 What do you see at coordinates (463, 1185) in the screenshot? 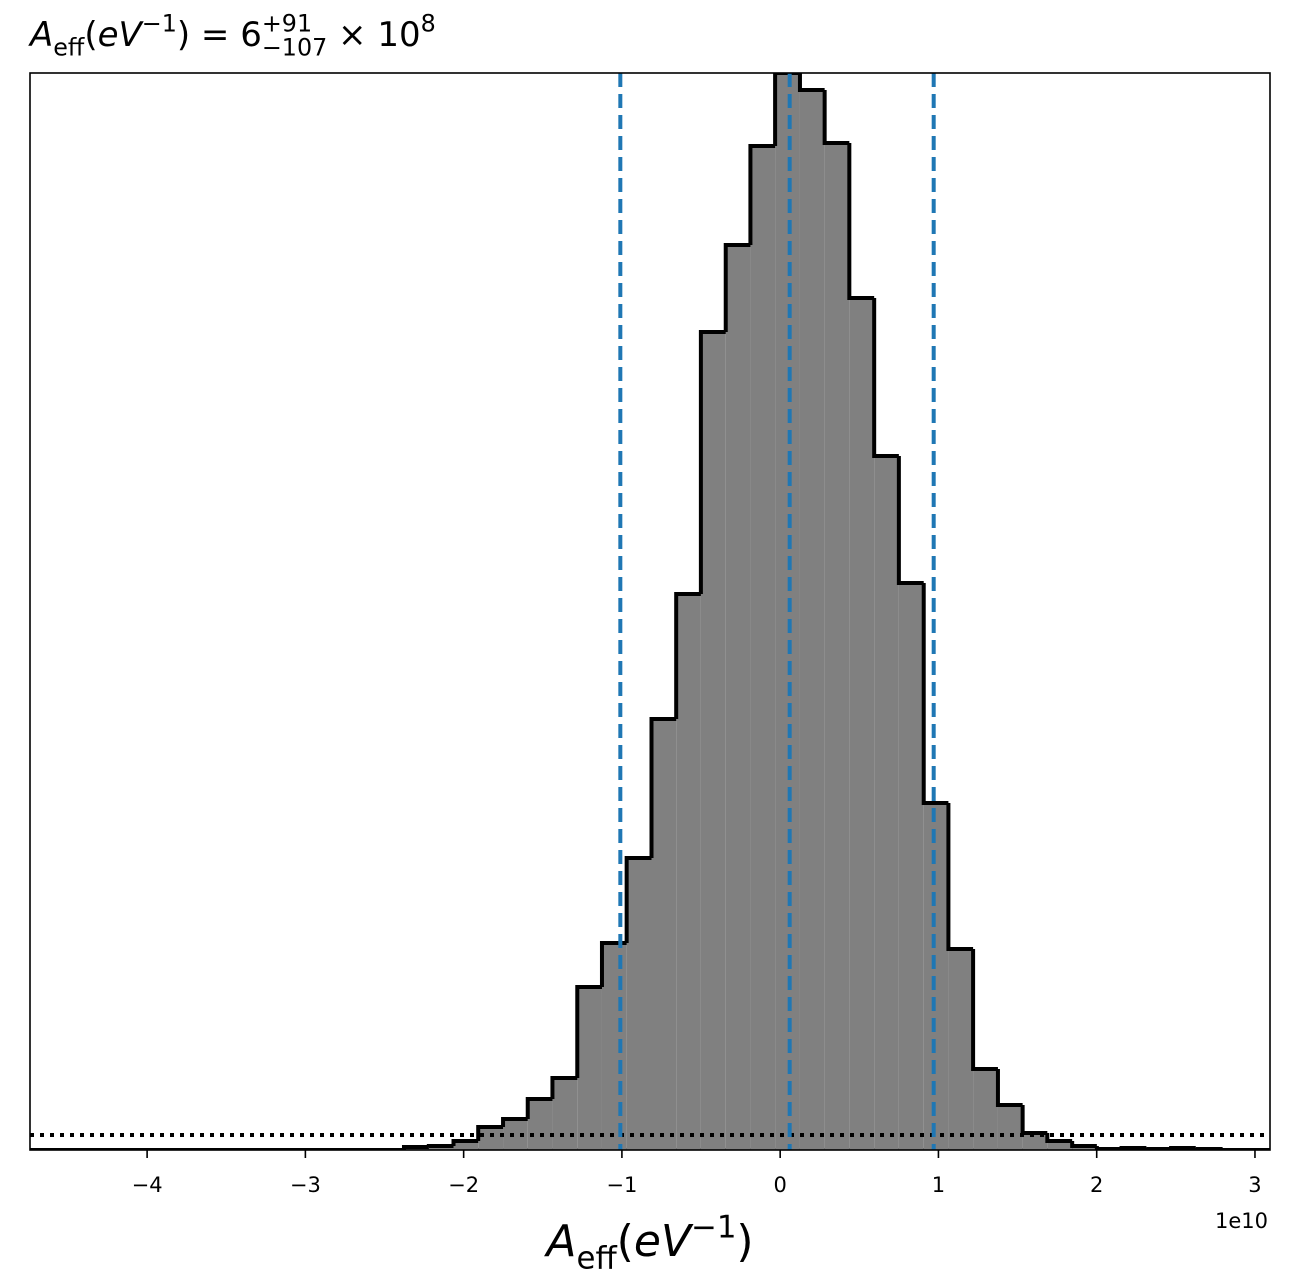
I see `x-tick-label: −2` at bounding box center [463, 1185].